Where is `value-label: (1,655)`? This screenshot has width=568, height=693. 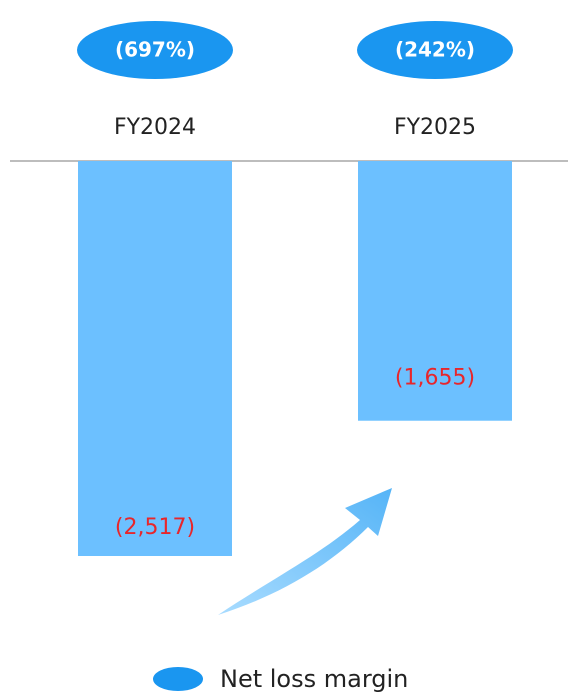 value-label: (1,655) is located at coordinates (435, 378).